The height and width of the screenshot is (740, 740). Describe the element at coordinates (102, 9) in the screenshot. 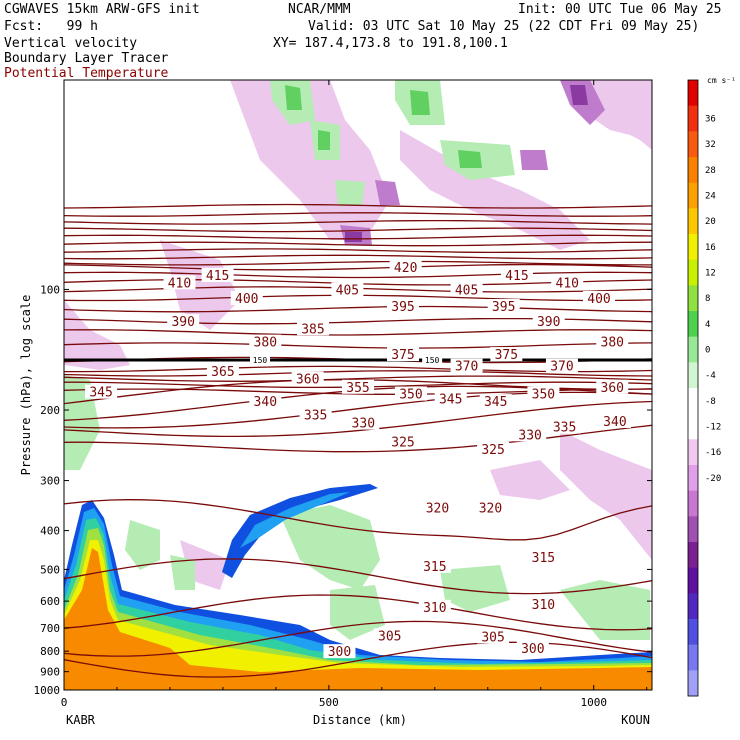

I see `model-title: CGWAVES 15km ARW-GFS init` at that location.